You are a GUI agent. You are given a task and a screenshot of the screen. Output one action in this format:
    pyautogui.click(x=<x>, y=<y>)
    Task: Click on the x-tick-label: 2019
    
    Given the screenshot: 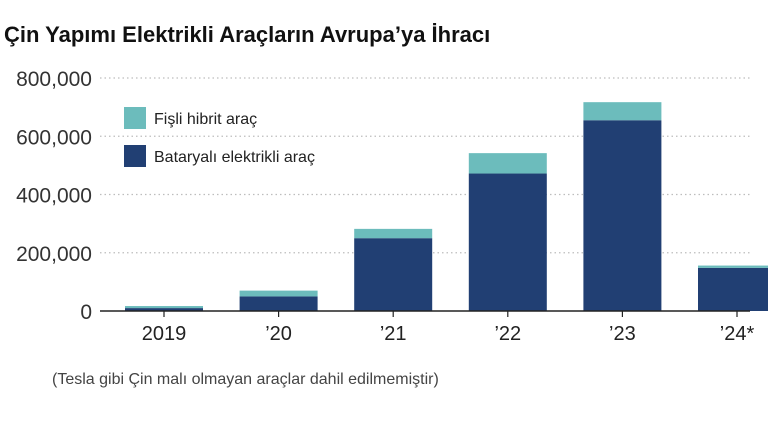 What is the action you would take?
    pyautogui.click(x=164, y=334)
    